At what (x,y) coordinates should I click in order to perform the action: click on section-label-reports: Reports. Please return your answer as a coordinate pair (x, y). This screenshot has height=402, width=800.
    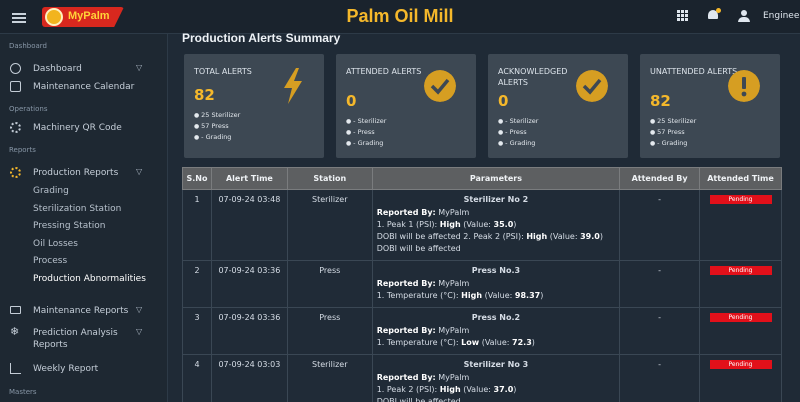
    Looking at the image, I should click on (22, 150).